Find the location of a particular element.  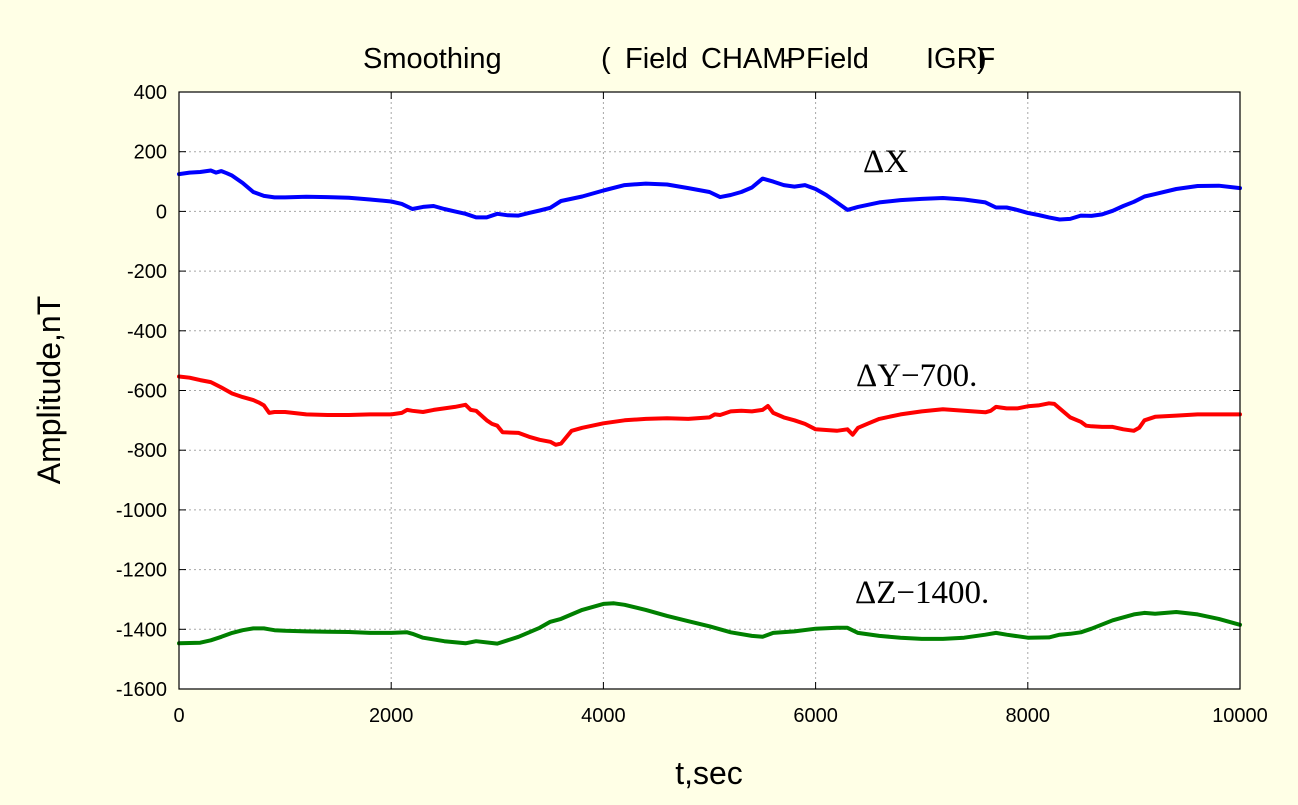

y-tick-label: -600 is located at coordinates (147, 392).